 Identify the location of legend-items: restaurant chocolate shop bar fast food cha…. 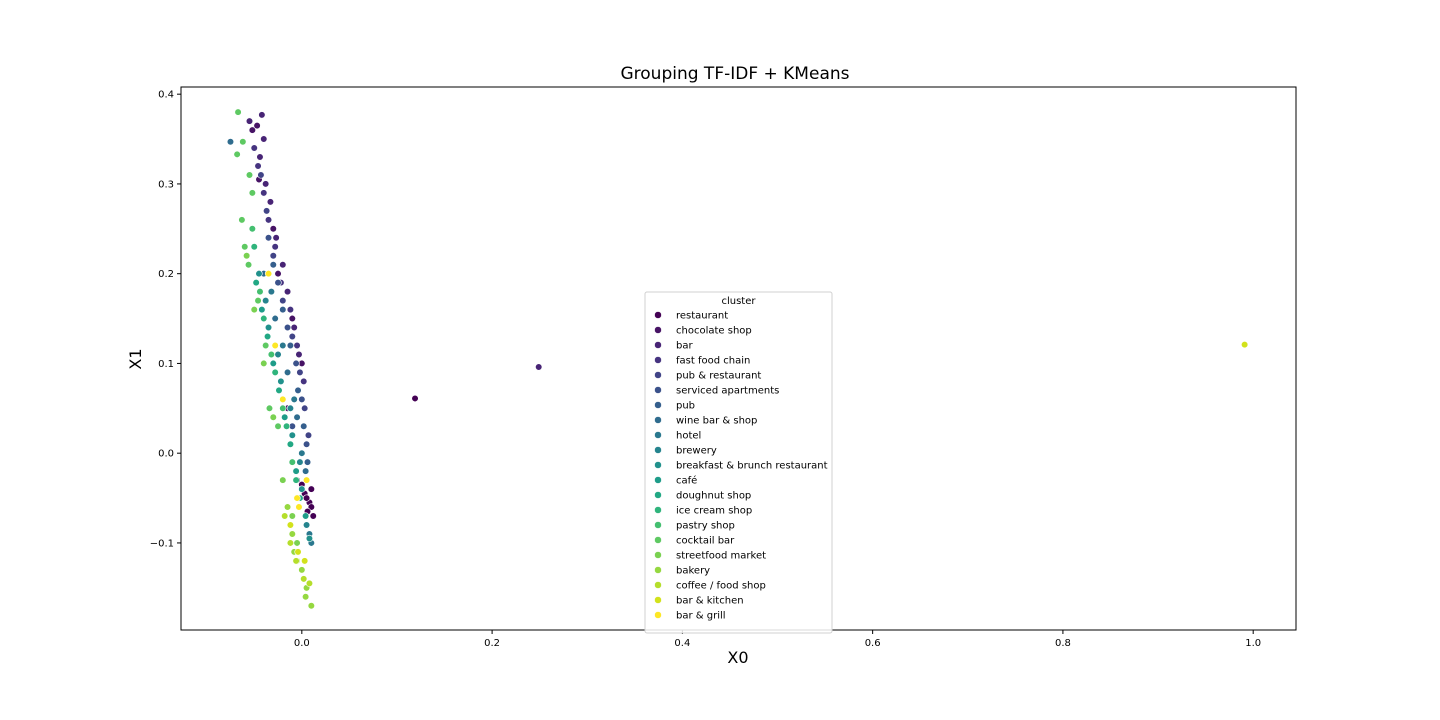
(741, 466).